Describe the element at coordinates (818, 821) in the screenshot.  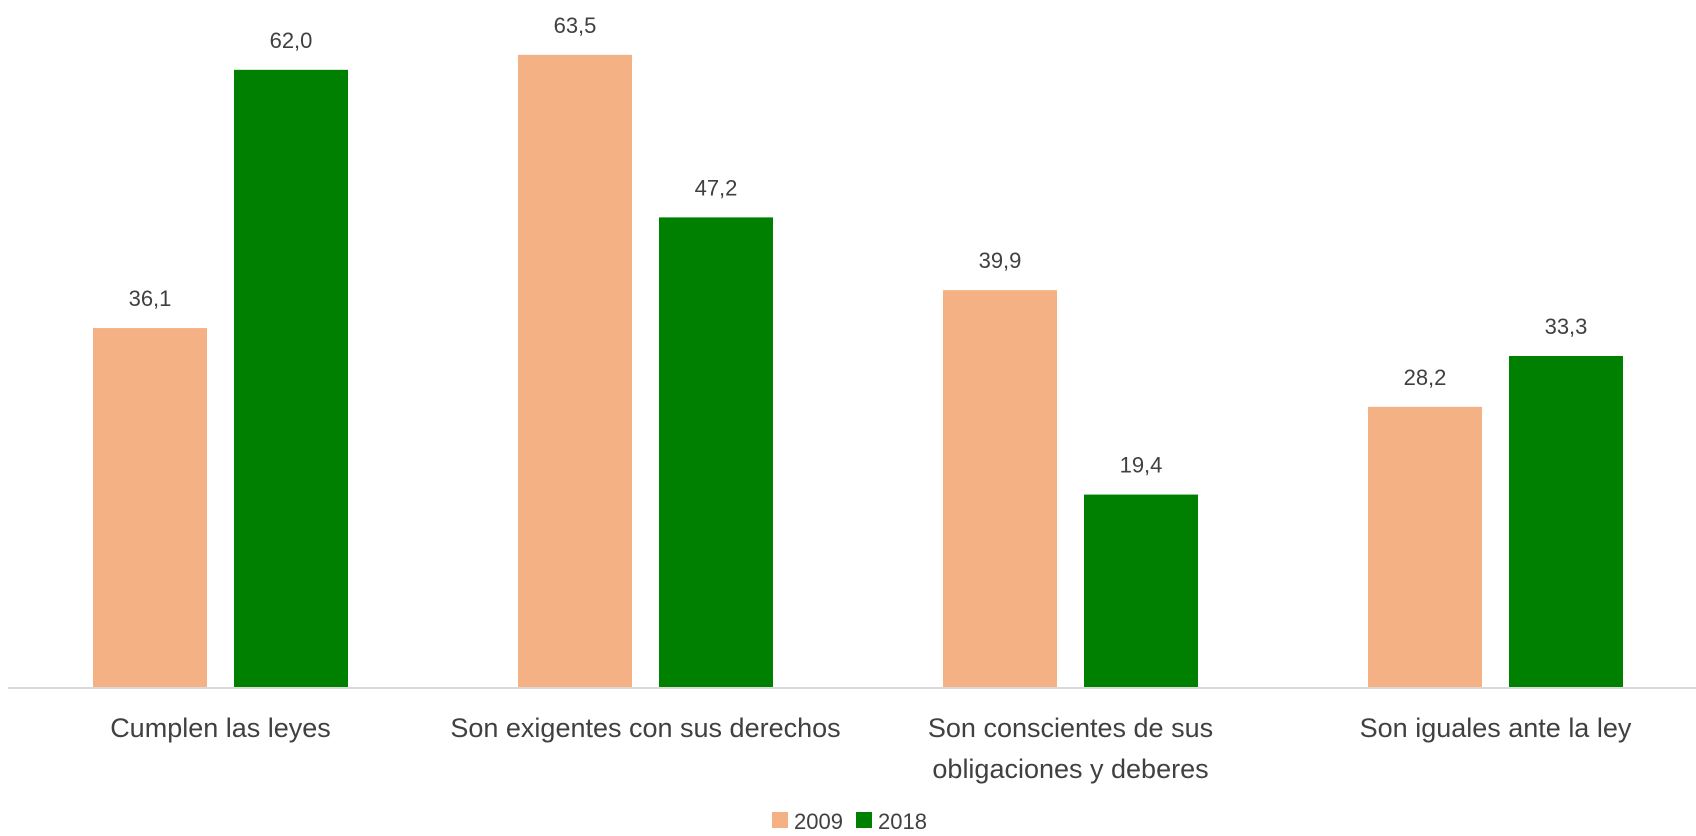
I see `legend-label-2009: 2009` at that location.